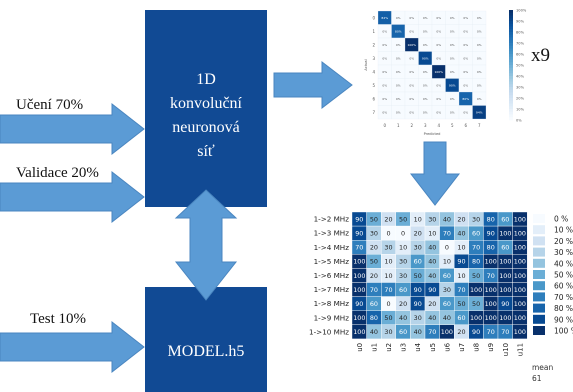 Image resolution: width=573 pixels, height=392 pixels. Describe the element at coordinates (432, 134) in the screenshot. I see `confusion-xlabel: Predicted` at that location.